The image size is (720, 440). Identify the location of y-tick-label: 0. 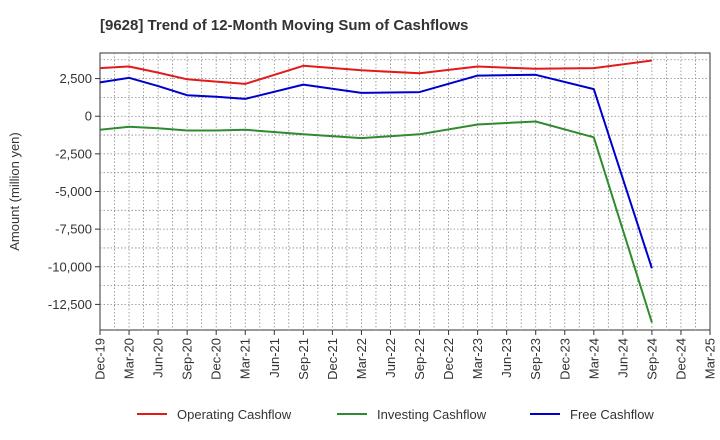
(88, 116).